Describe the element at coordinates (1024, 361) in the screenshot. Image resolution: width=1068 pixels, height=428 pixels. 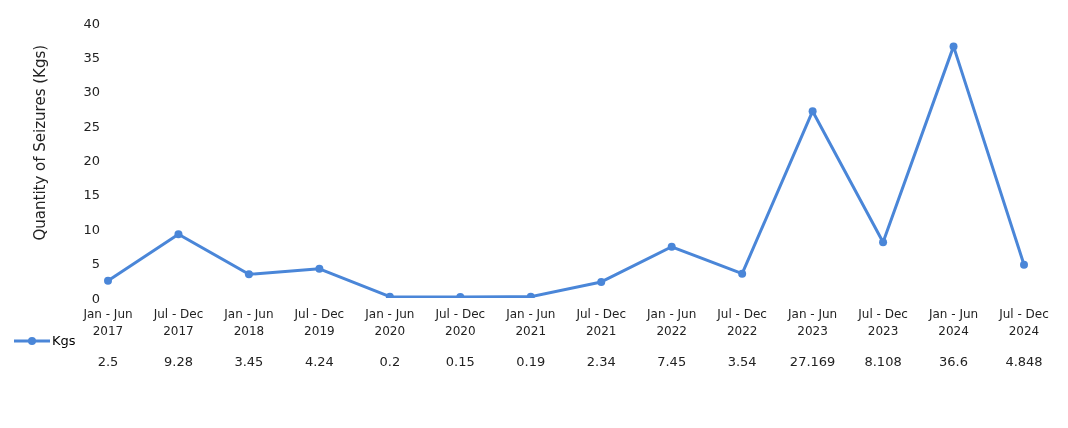
I see `data-label: 4.848` at that location.